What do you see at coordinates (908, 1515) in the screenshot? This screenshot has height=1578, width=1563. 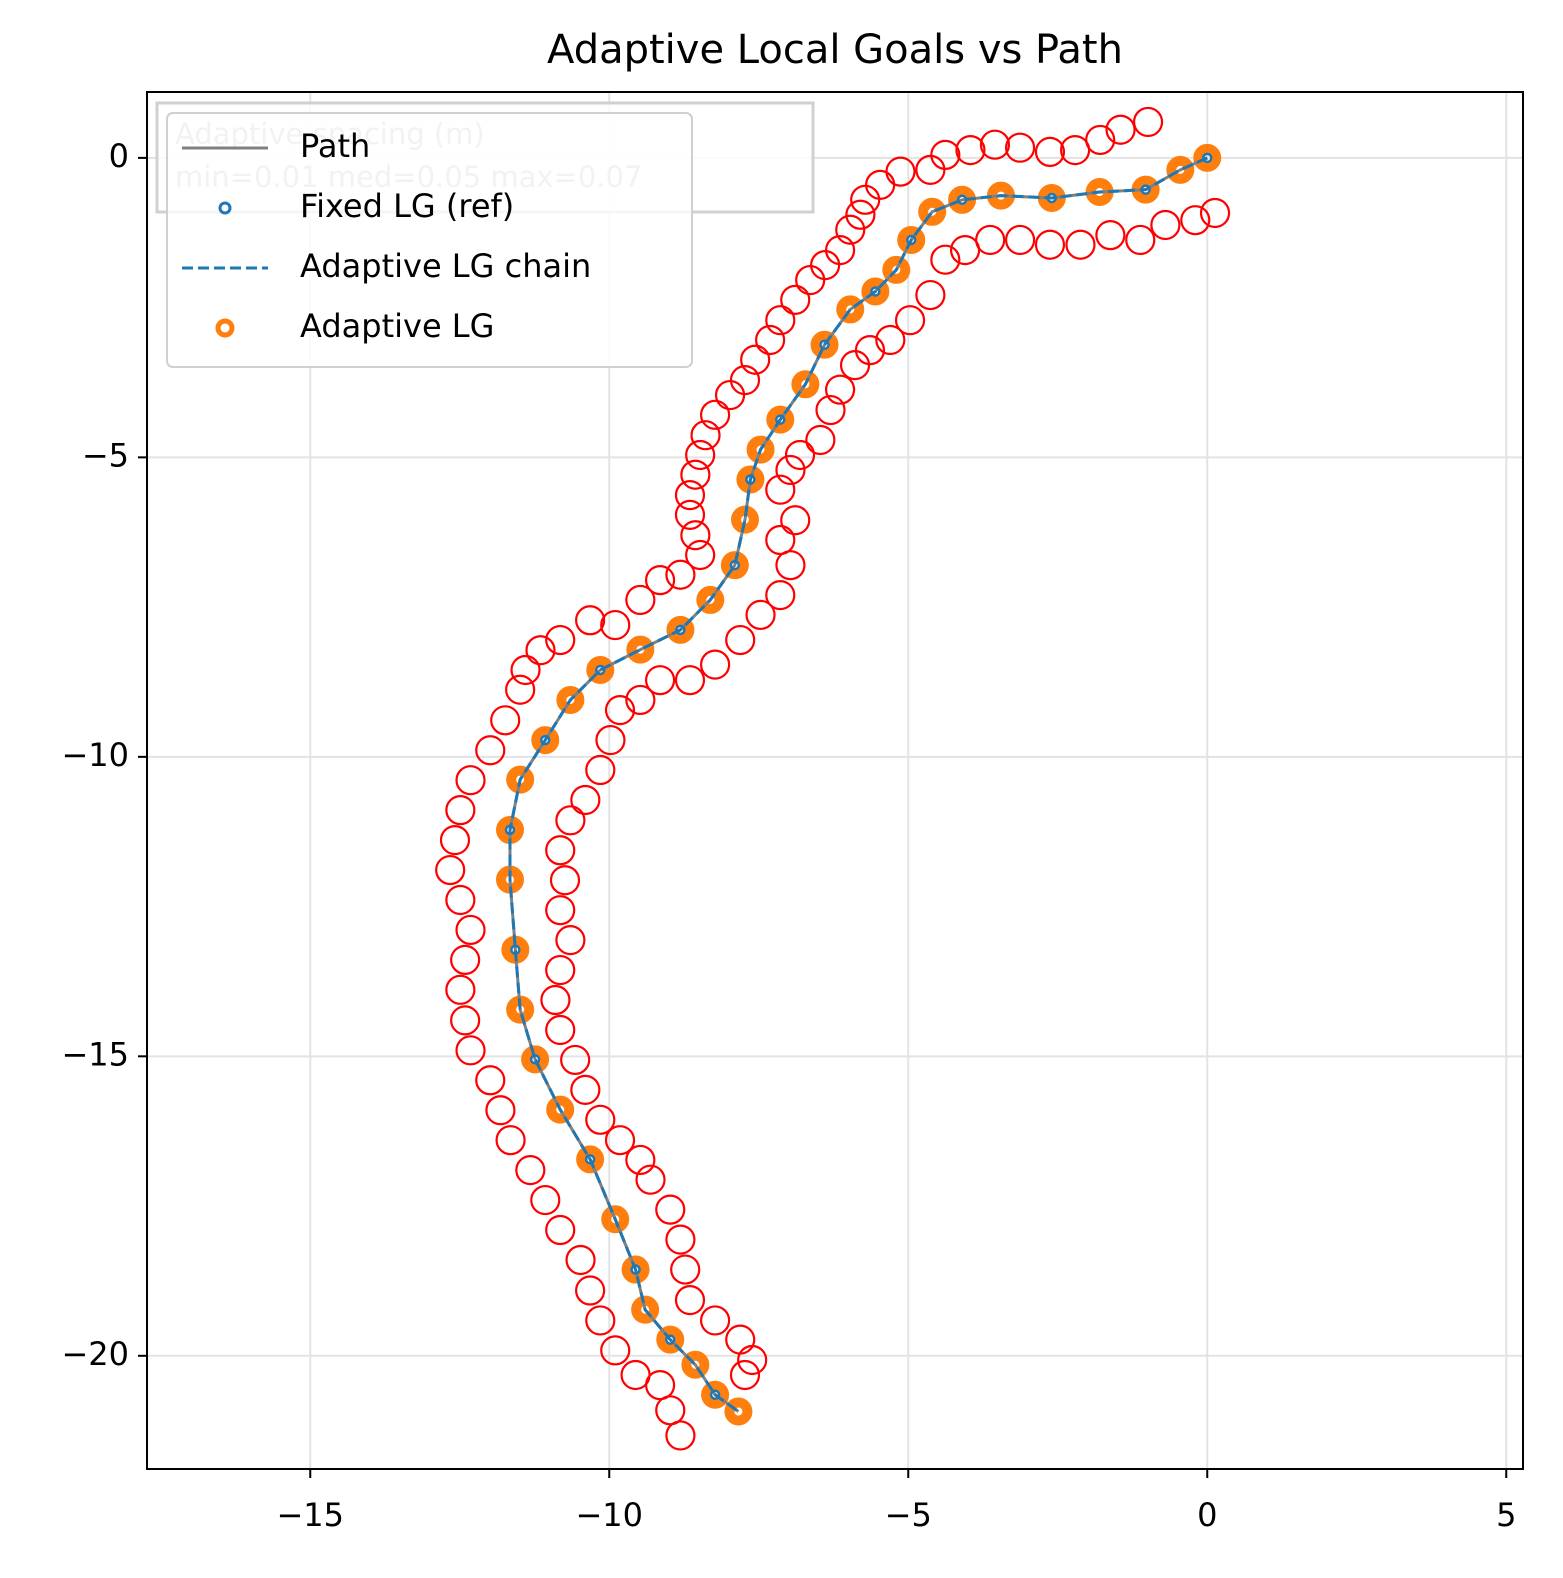 I see `x-tick-label: −5` at bounding box center [908, 1515].